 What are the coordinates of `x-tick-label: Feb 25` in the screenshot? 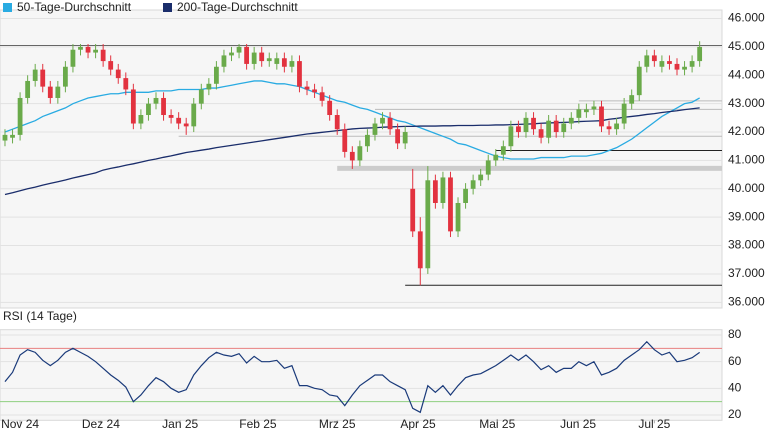 It's located at (258, 423).